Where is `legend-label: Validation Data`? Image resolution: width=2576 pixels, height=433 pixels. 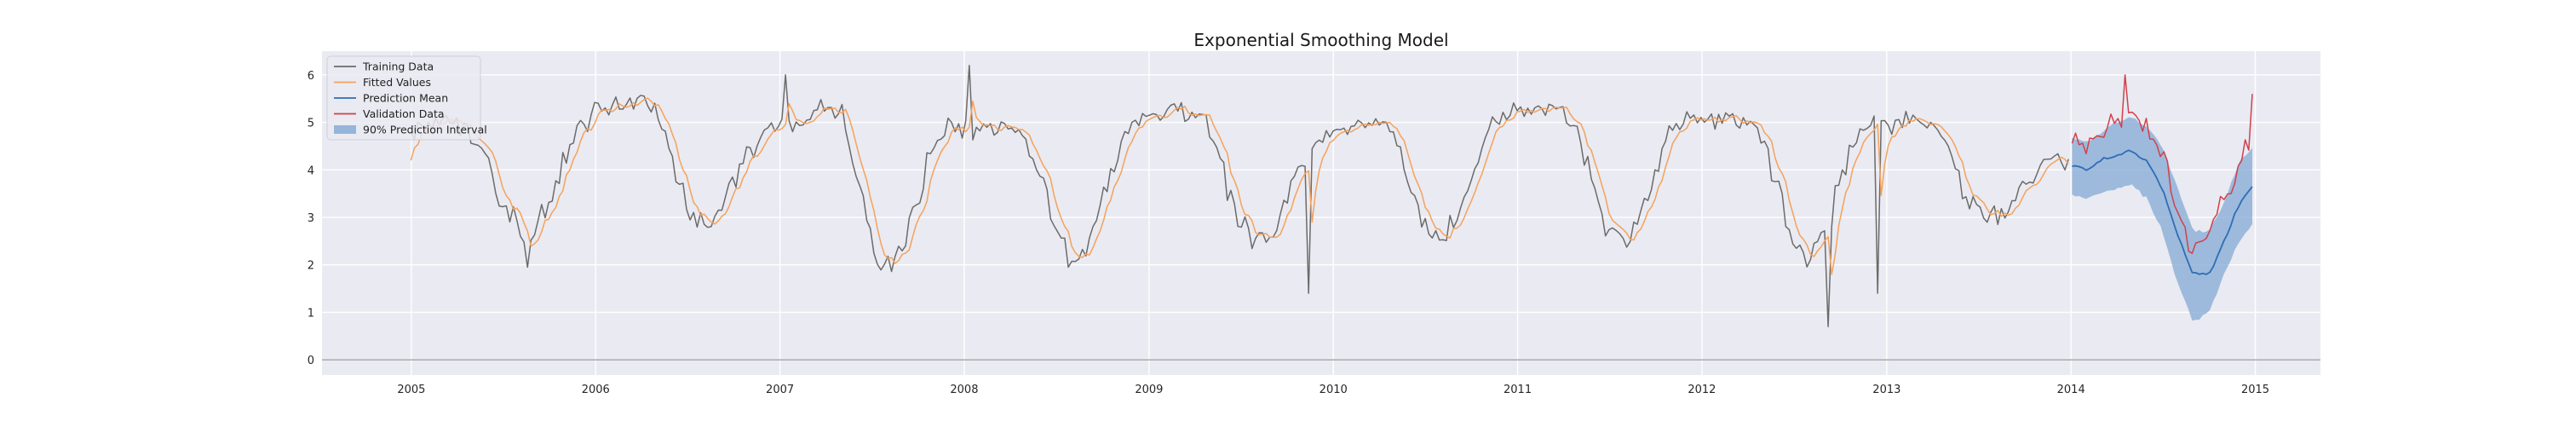 legend-label: Validation Data is located at coordinates (404, 113).